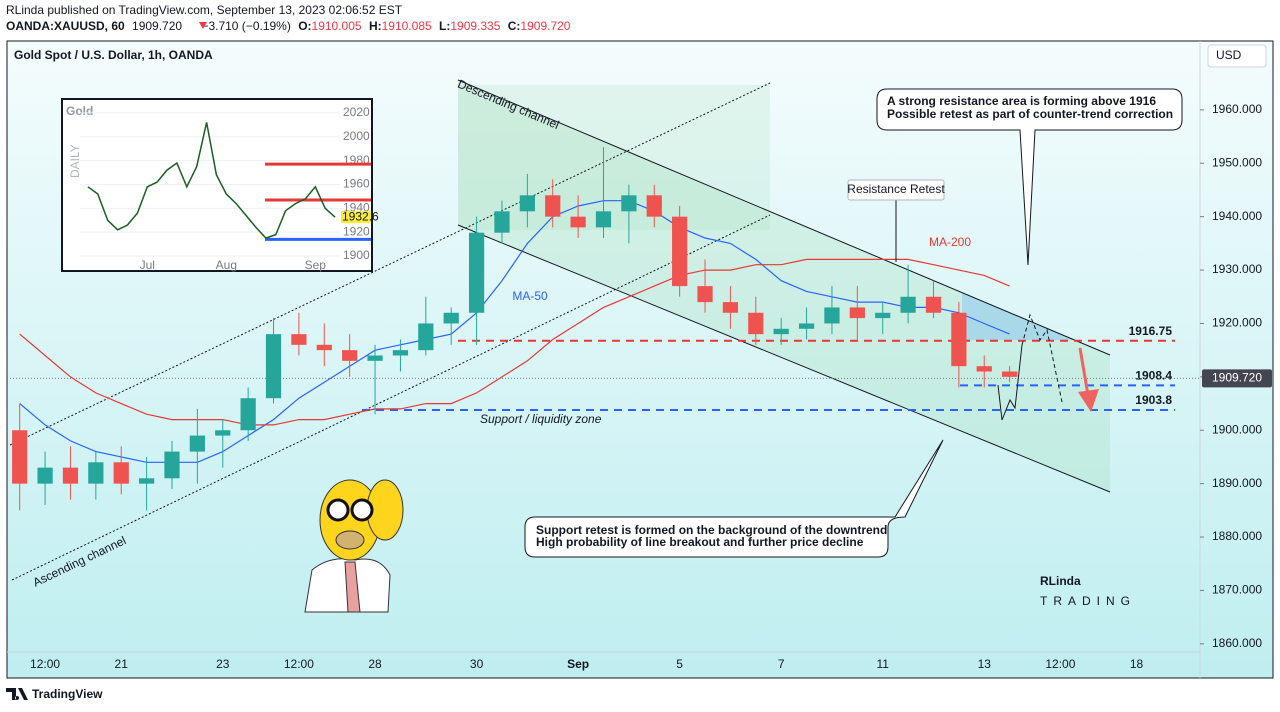 Image resolution: width=1280 pixels, height=712 pixels. I want to click on series-label: MA-200, so click(950, 242).